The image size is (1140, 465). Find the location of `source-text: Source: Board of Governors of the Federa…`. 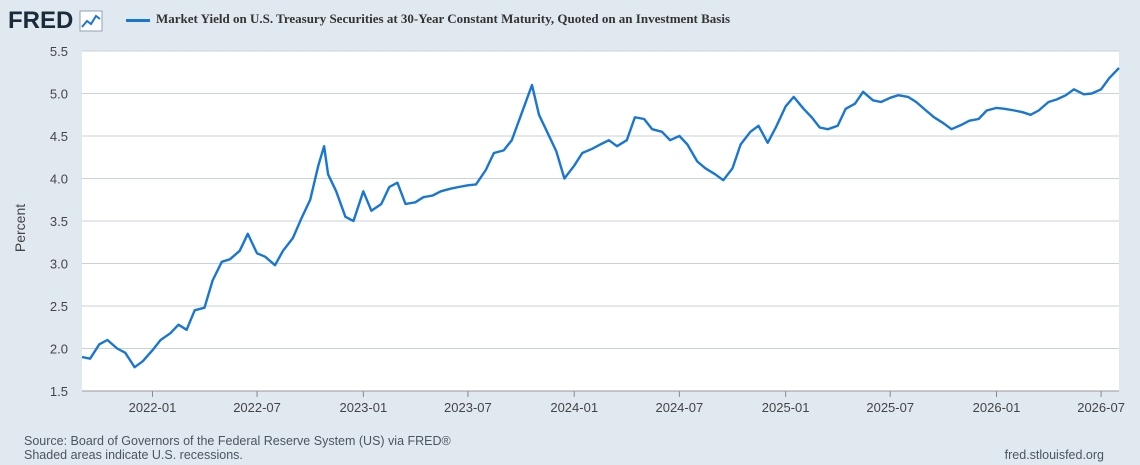

source-text: Source: Board of Governors of the Federa… is located at coordinates (237, 441).